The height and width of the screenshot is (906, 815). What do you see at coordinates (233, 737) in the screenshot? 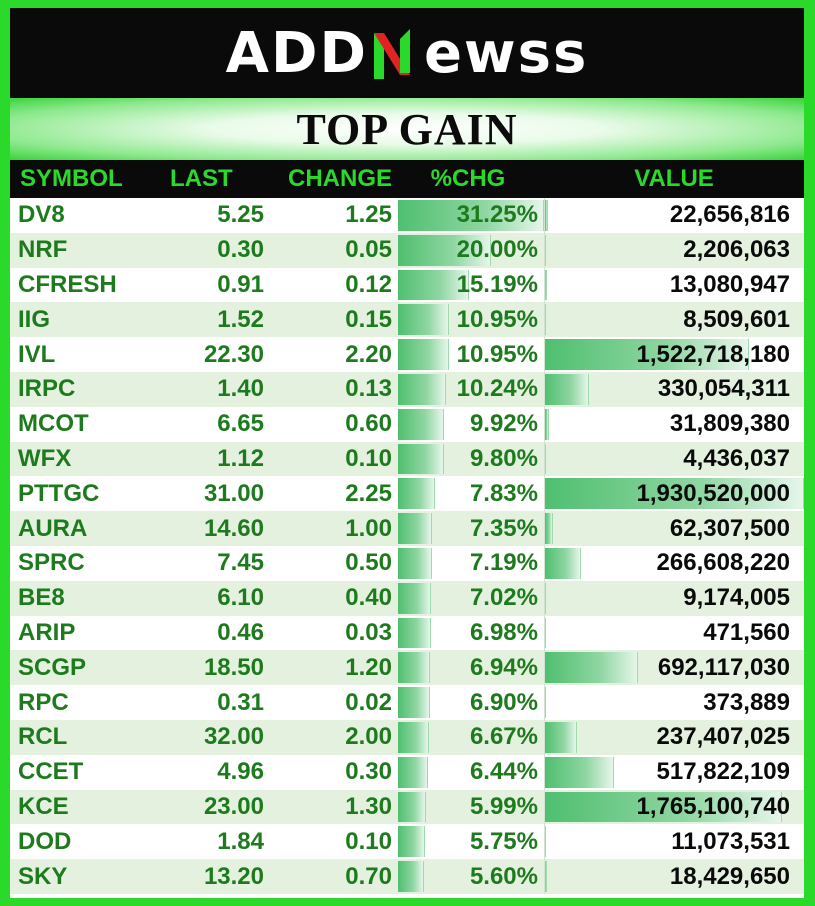
I see `cell-last: 32.00` at bounding box center [233, 737].